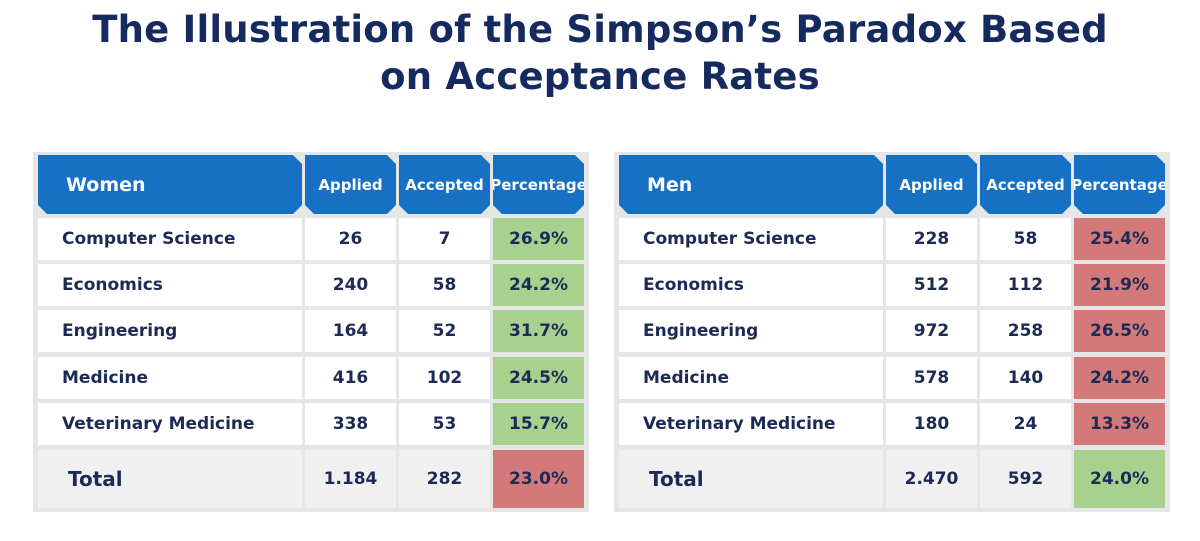 The image size is (1200, 541). Describe the element at coordinates (444, 239) in the screenshot. I see `women-row-1-accepted: 7` at that location.